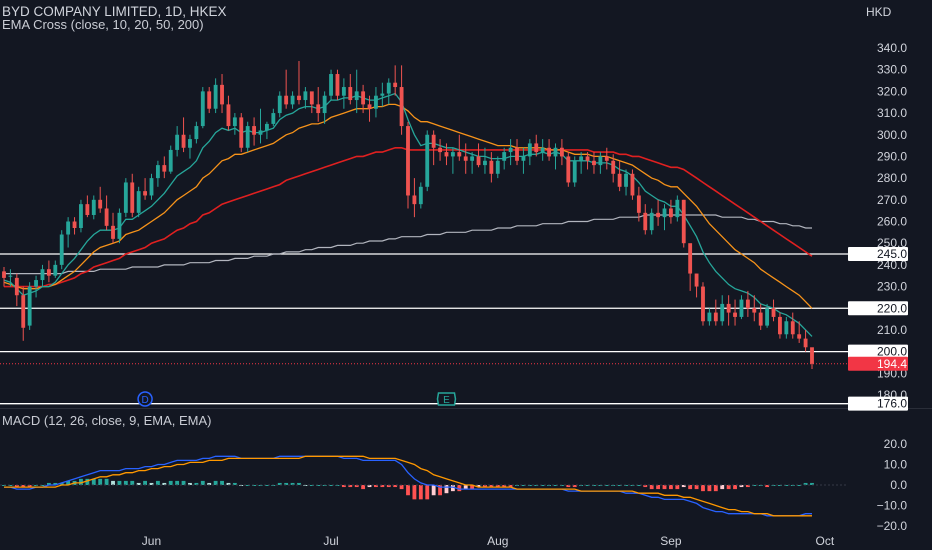 This screenshot has width=932, height=550. I want to click on ema-cross-legend: EMA Cross (close, 10, 20, 50, 200), so click(103, 24).